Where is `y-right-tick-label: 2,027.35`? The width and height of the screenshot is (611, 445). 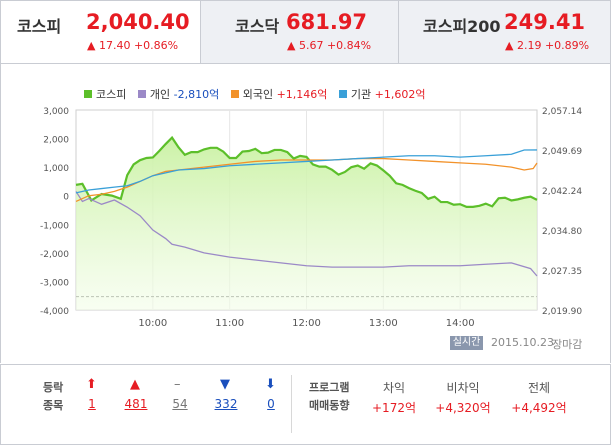
y-right-tick-label: 2,027.35 is located at coordinates (562, 272).